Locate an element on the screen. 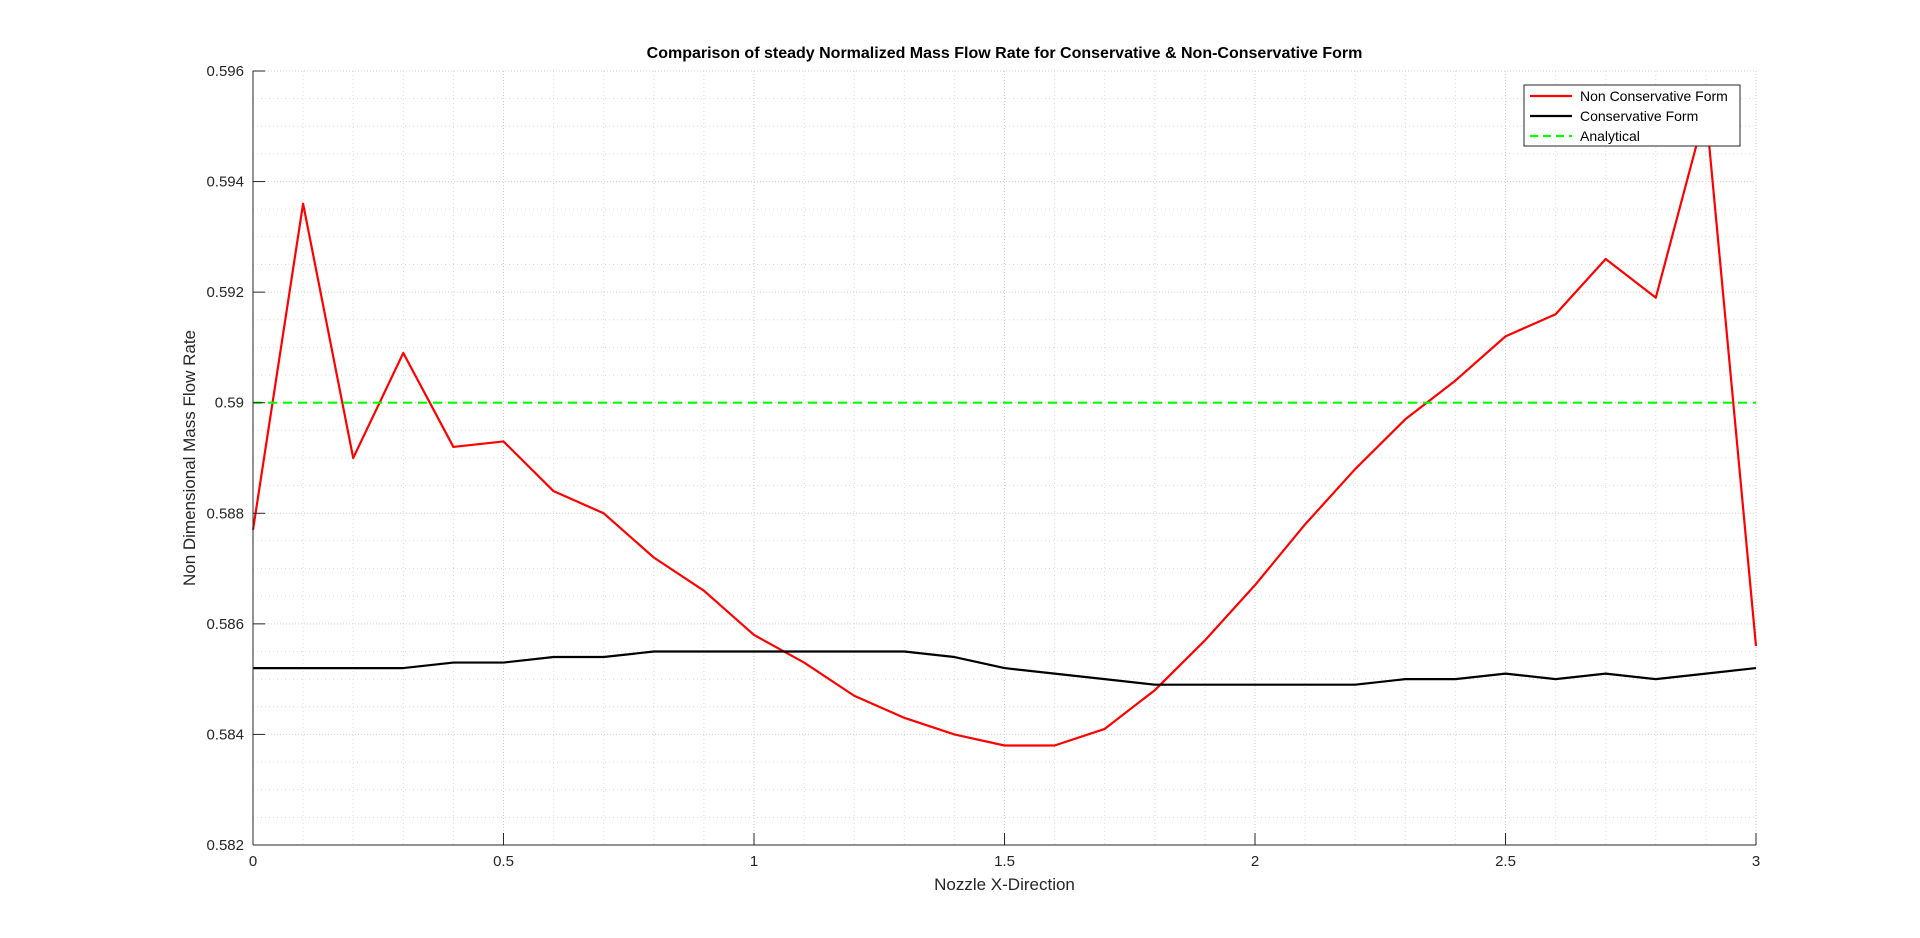 The height and width of the screenshot is (938, 1920). legend-label-conservative-form: Conservative Form is located at coordinates (1639, 116).